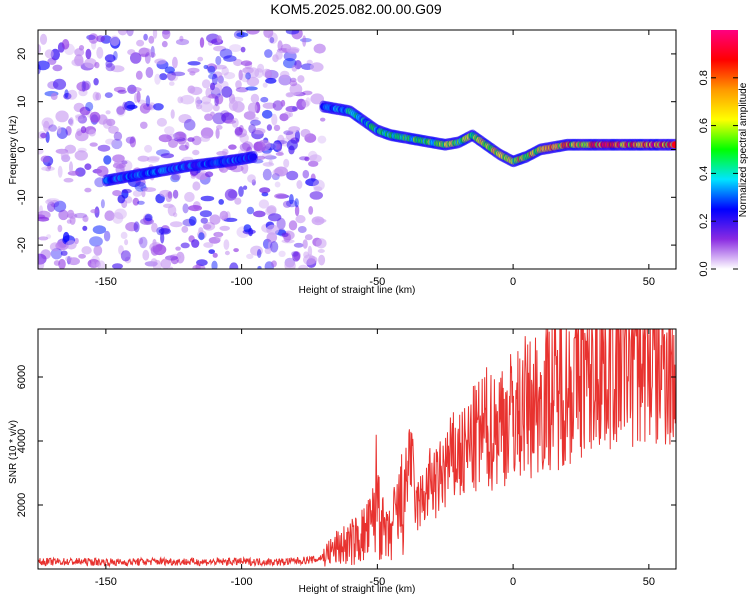  What do you see at coordinates (704, 268) in the screenshot?
I see `colorbar-tick-label: 0.0` at bounding box center [704, 268].